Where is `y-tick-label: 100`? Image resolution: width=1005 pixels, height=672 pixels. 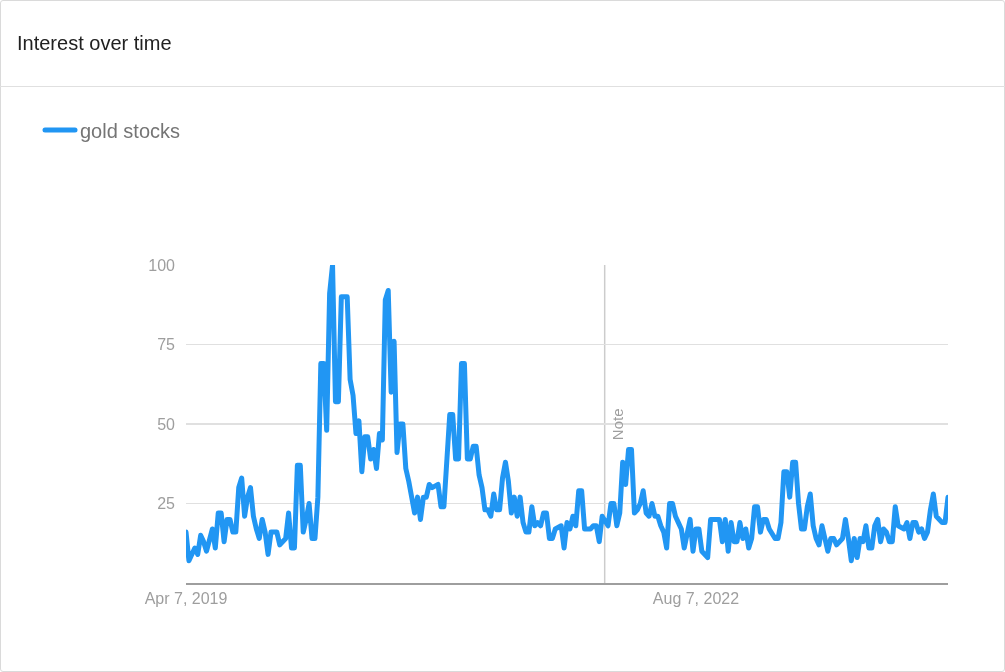 y-tick-label: 100 is located at coordinates (162, 265).